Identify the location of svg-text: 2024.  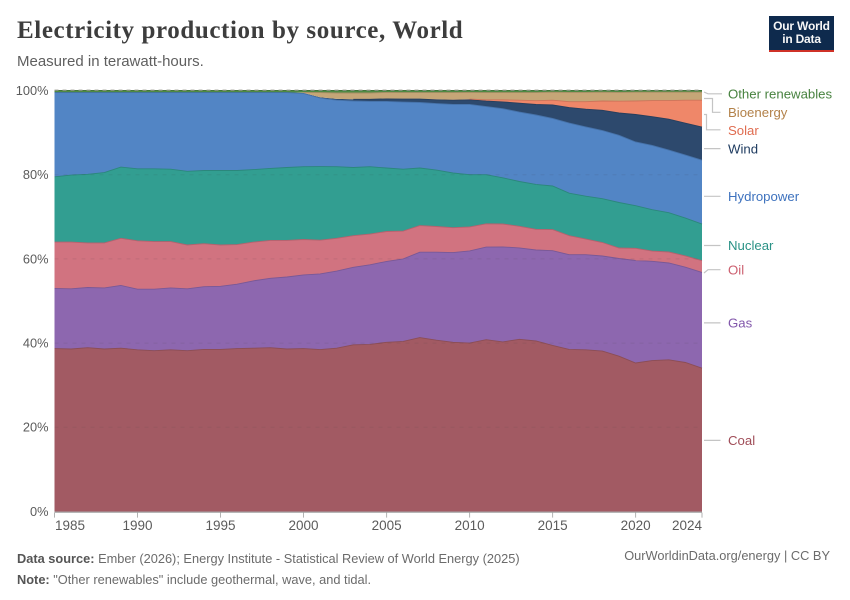
(687, 525).